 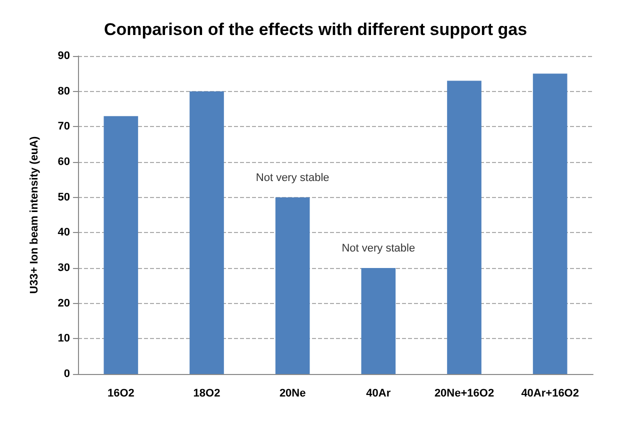 I want to click on x-tick-label: 16O2, so click(x=120, y=394).